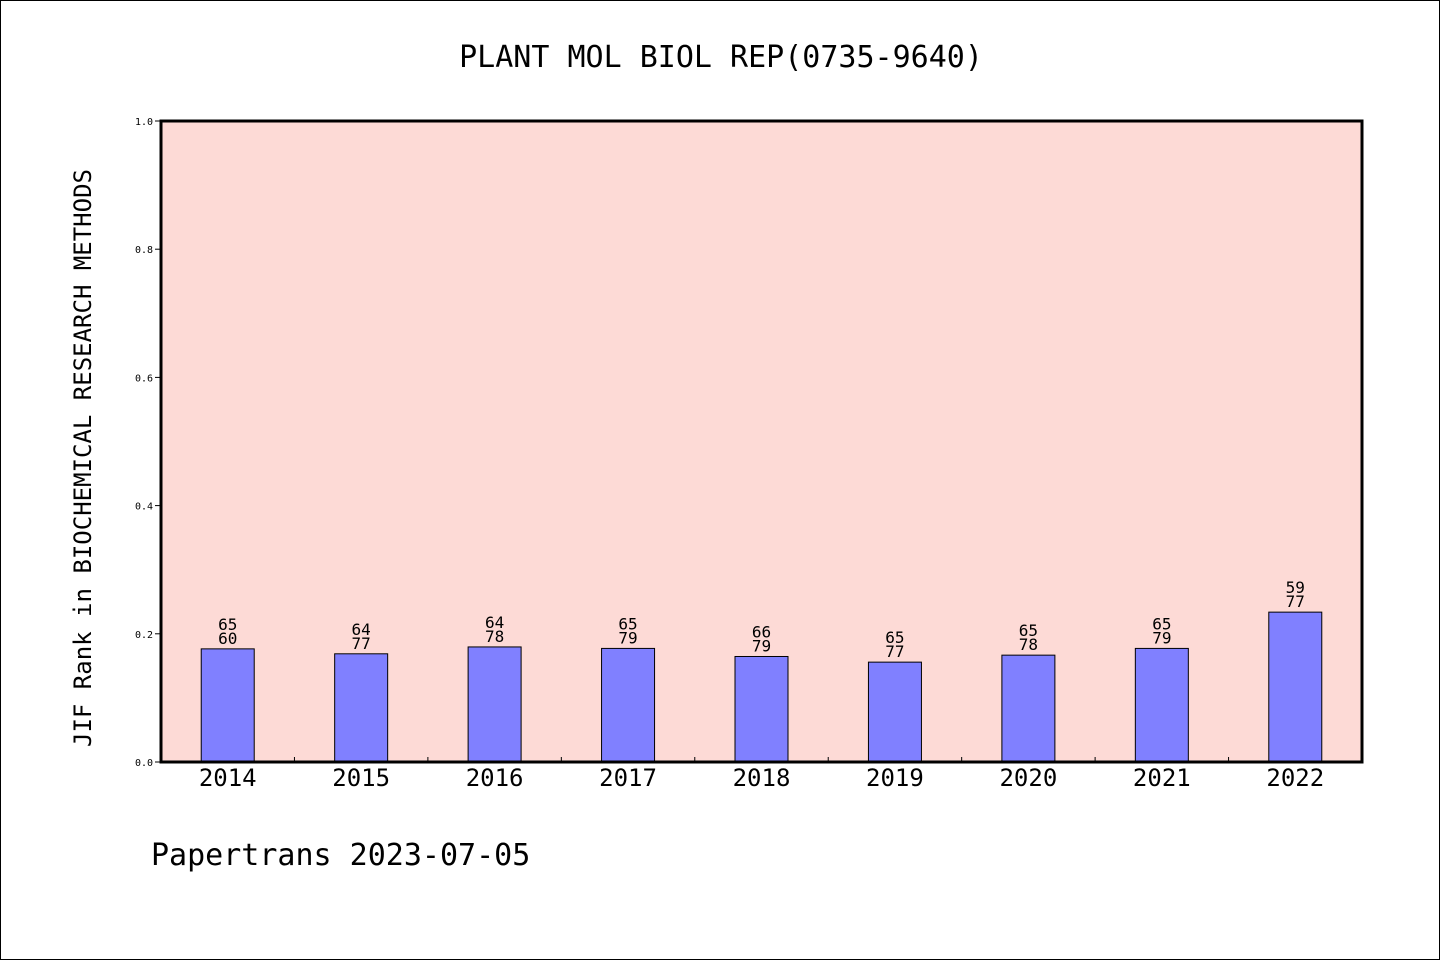 The image size is (1440, 961). What do you see at coordinates (628, 778) in the screenshot?
I see `x-tick-label: 2017` at bounding box center [628, 778].